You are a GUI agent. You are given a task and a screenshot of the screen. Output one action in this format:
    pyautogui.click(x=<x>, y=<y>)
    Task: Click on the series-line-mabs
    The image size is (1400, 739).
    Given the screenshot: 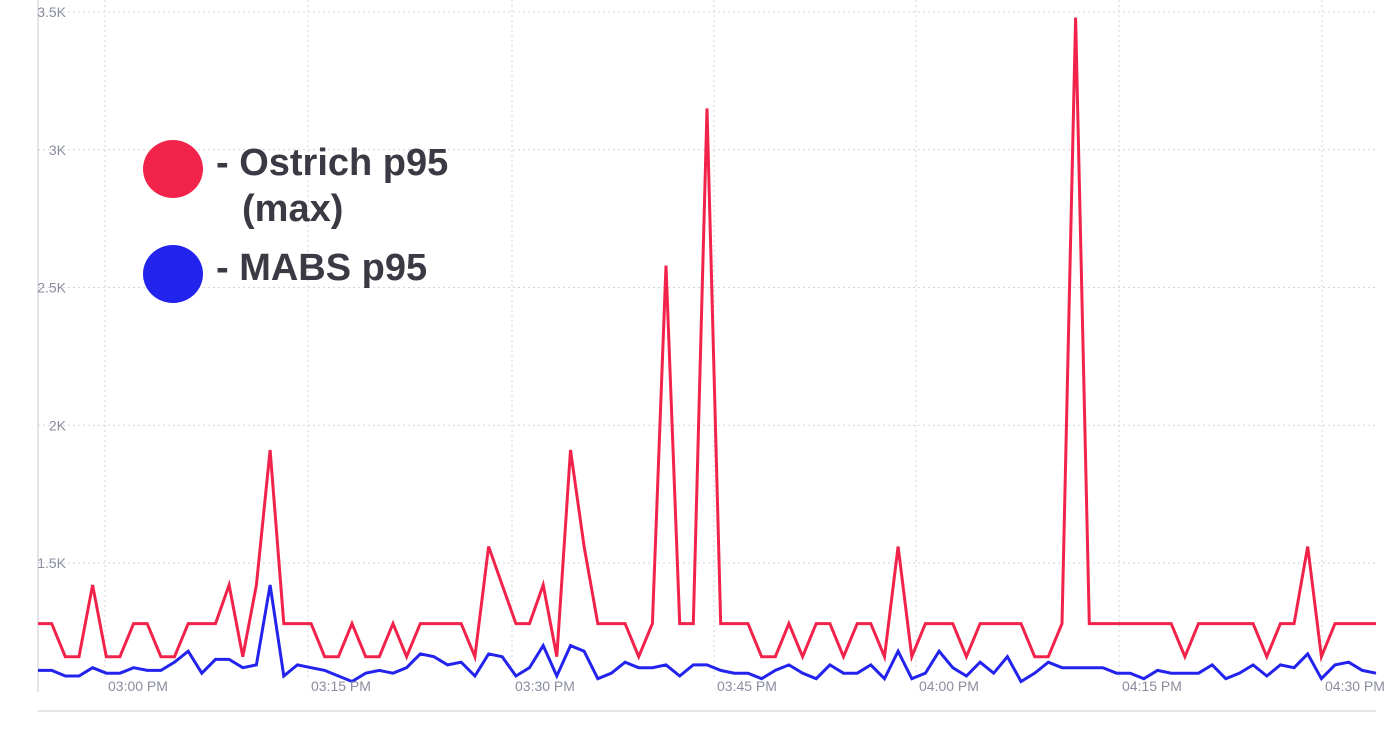 What is the action you would take?
    pyautogui.click(x=707, y=634)
    